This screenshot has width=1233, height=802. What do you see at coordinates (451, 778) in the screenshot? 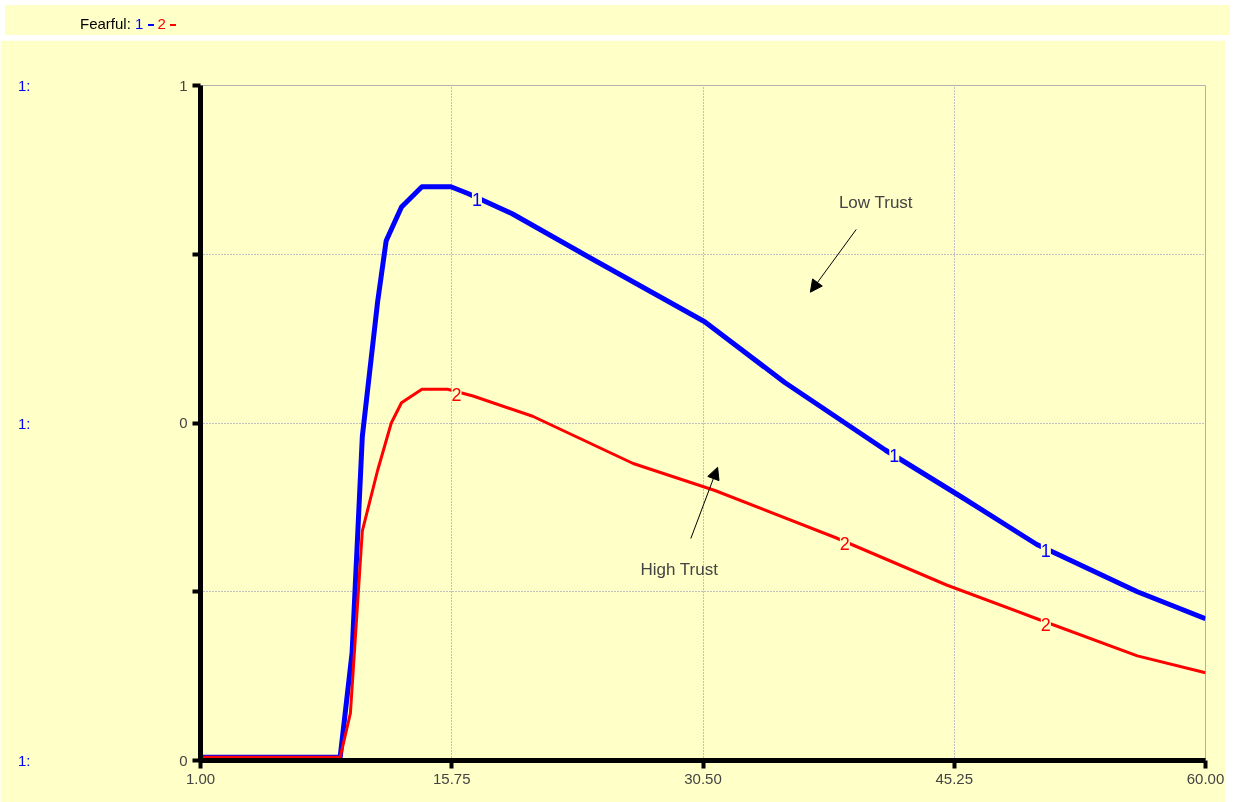
I see `x-tick-label: 15.75` at bounding box center [451, 778].